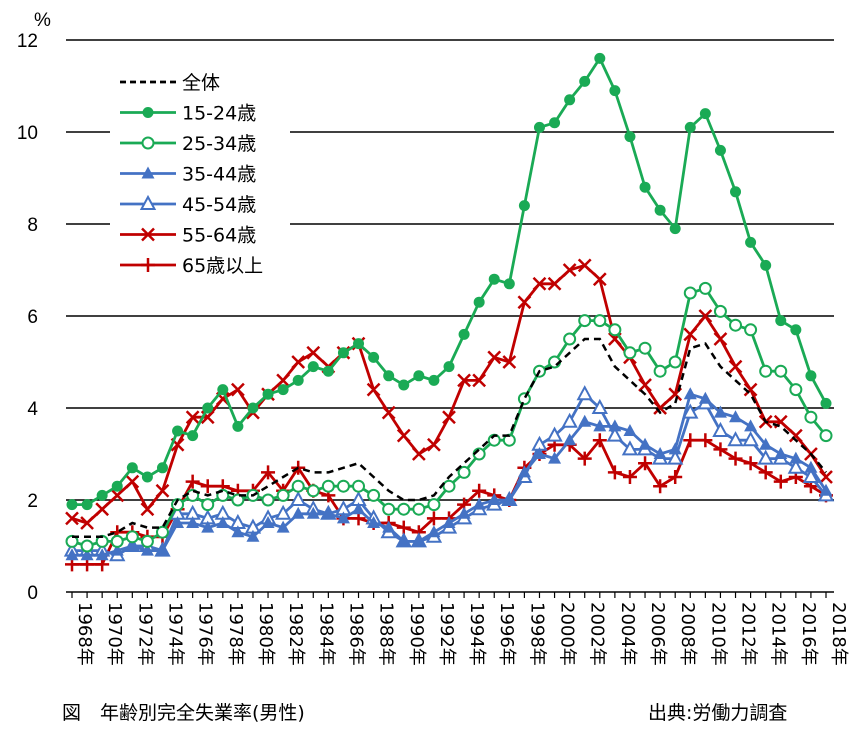 This screenshot has height=731, width=851. Describe the element at coordinates (32, 593) in the screenshot. I see `y-tick-label: 0` at that location.